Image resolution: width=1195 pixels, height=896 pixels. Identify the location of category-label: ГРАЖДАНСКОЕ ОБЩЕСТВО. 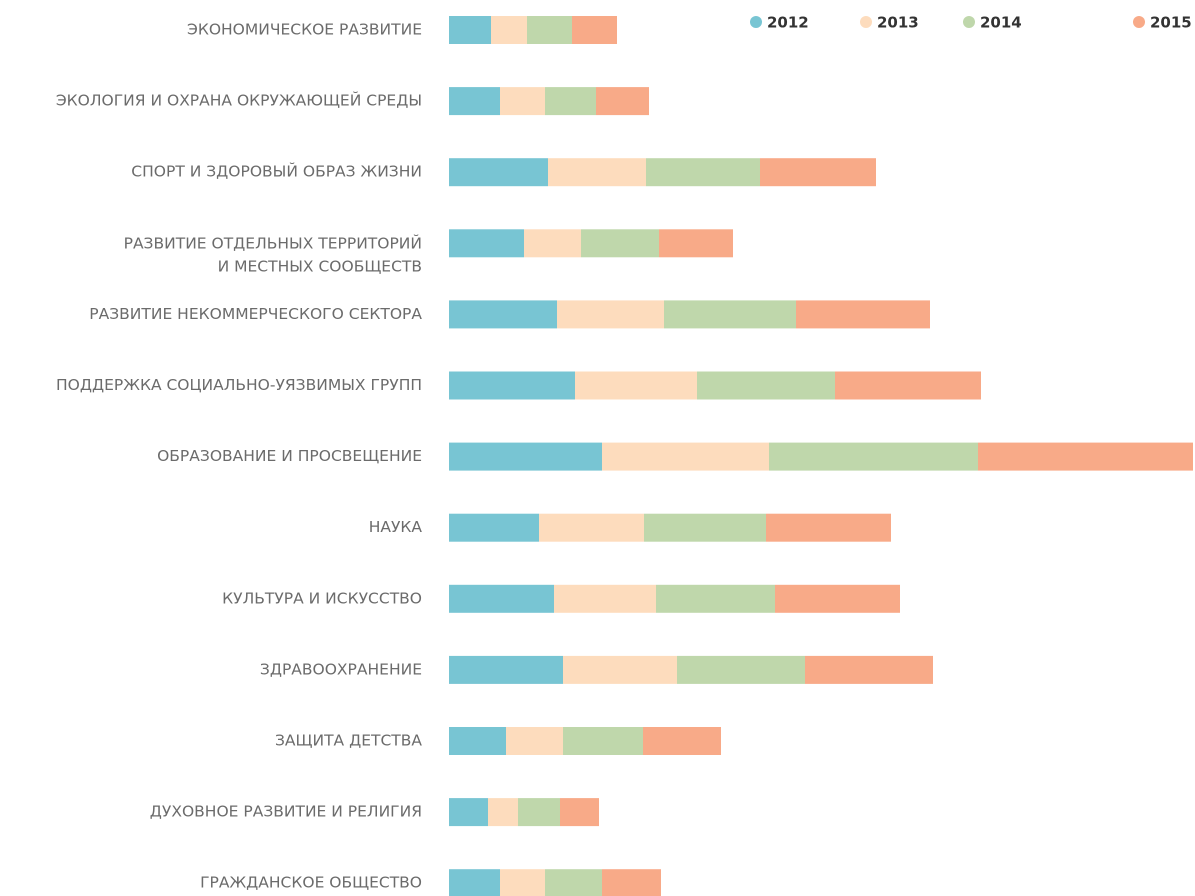
(311, 883).